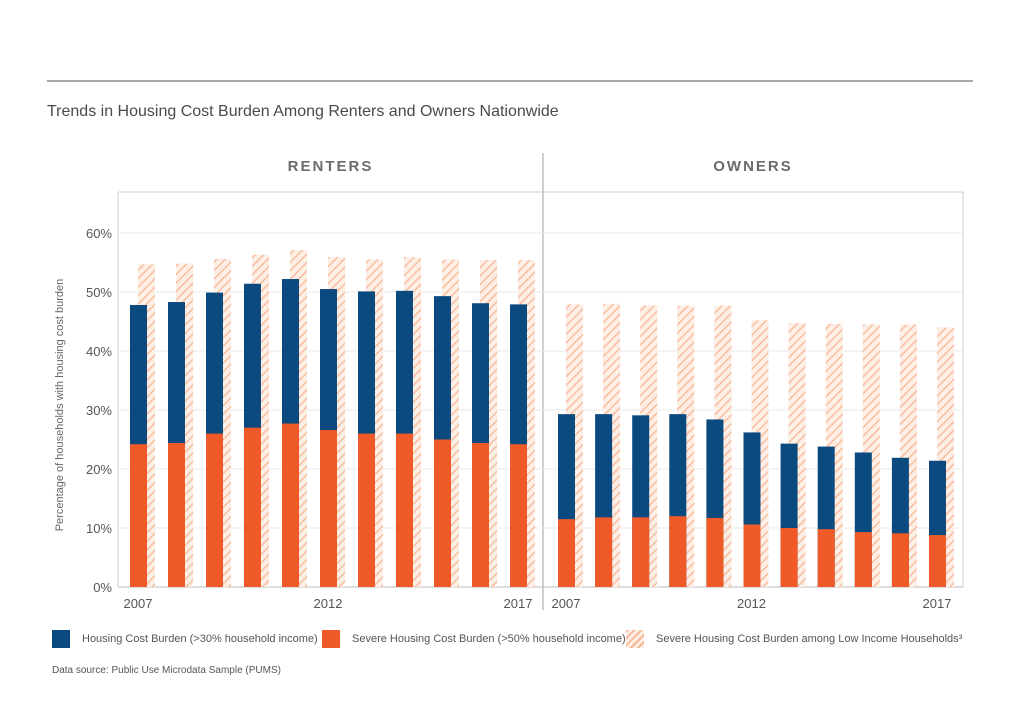 Image resolution: width=1024 pixels, height=705 pixels. I want to click on bar-severe-renters-2017, so click(518, 515).